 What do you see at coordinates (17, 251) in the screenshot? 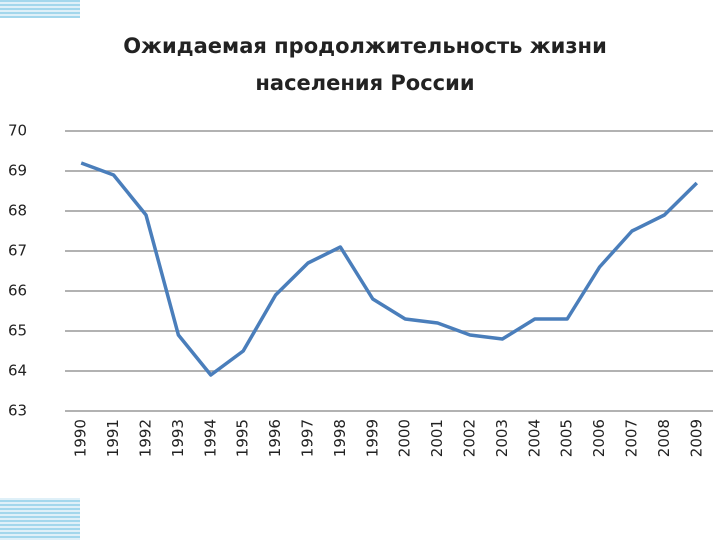
I see `y-tick-label: 67` at bounding box center [17, 251].